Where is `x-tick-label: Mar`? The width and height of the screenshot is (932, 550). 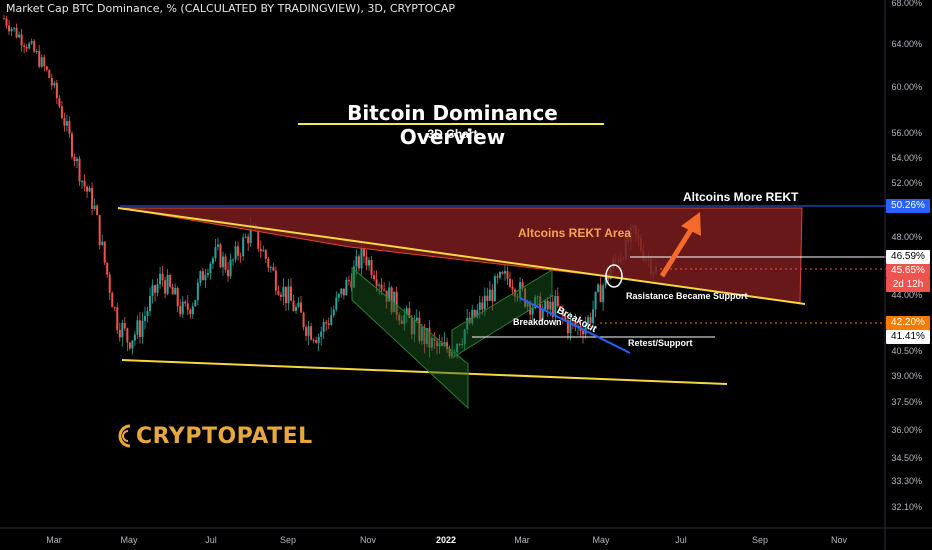
x-tick-label: Mar is located at coordinates (522, 540).